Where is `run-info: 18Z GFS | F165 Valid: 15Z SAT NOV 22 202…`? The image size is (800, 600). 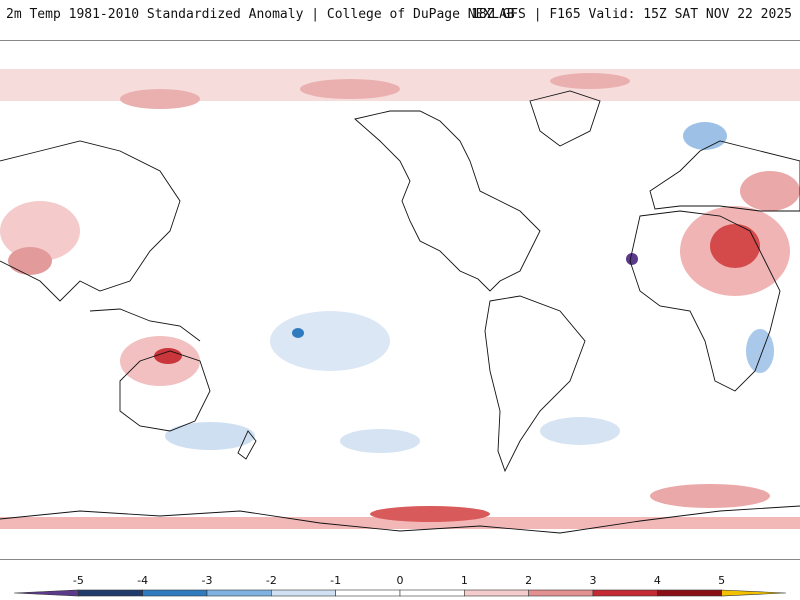 run-info: 18Z GFS | F165 Valid: 15Z SAT NOV 22 202… is located at coordinates (631, 14).